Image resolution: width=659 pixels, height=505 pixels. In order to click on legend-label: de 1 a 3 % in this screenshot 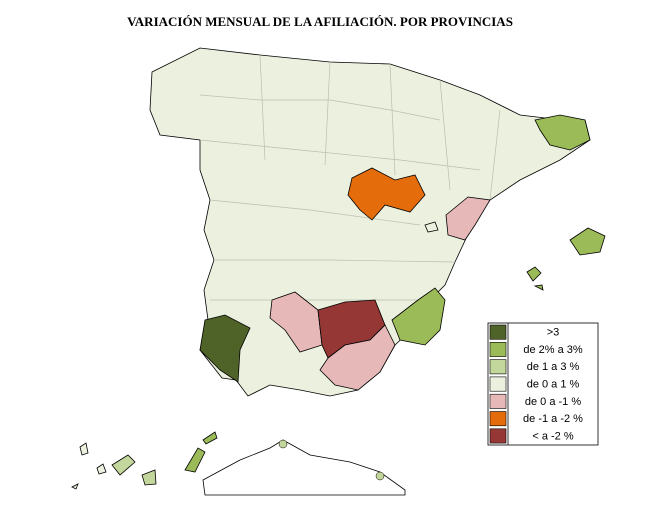, I will do `click(553, 367)`.